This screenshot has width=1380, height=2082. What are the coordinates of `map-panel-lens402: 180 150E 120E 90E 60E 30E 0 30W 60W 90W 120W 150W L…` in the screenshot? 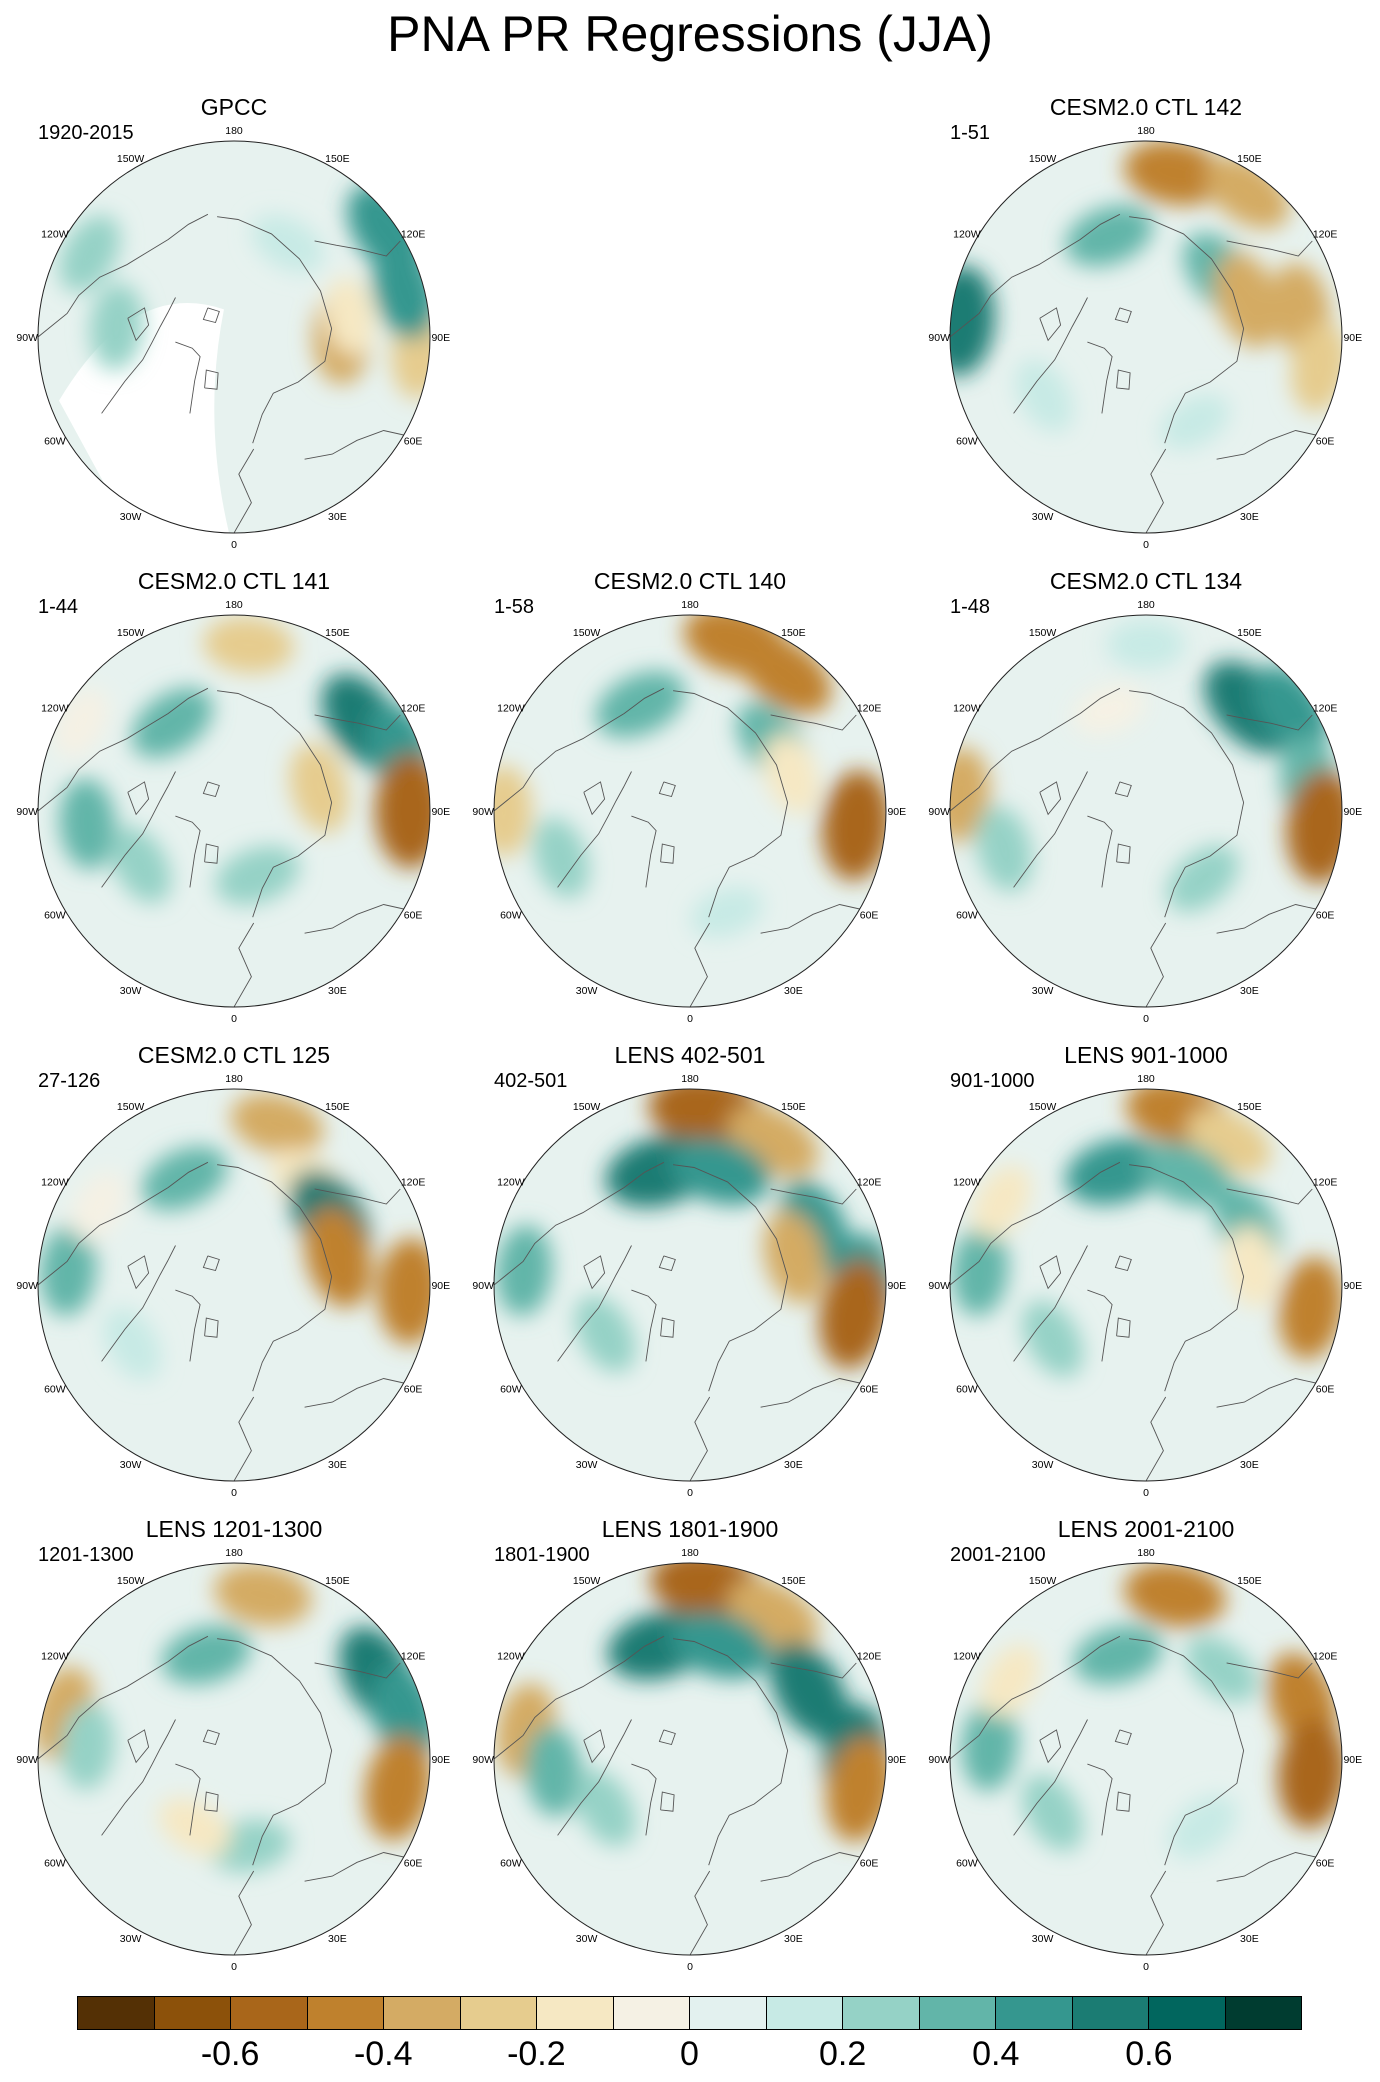 It's located at (690, 1275).